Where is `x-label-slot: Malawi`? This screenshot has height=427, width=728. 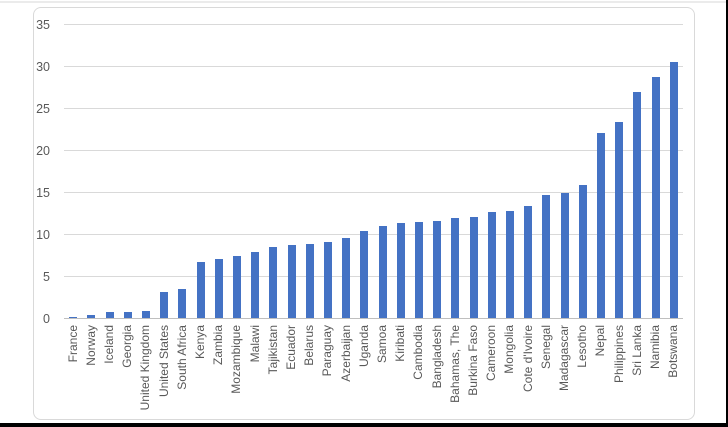
x-label-slot: Malawi is located at coordinates (255, 372).